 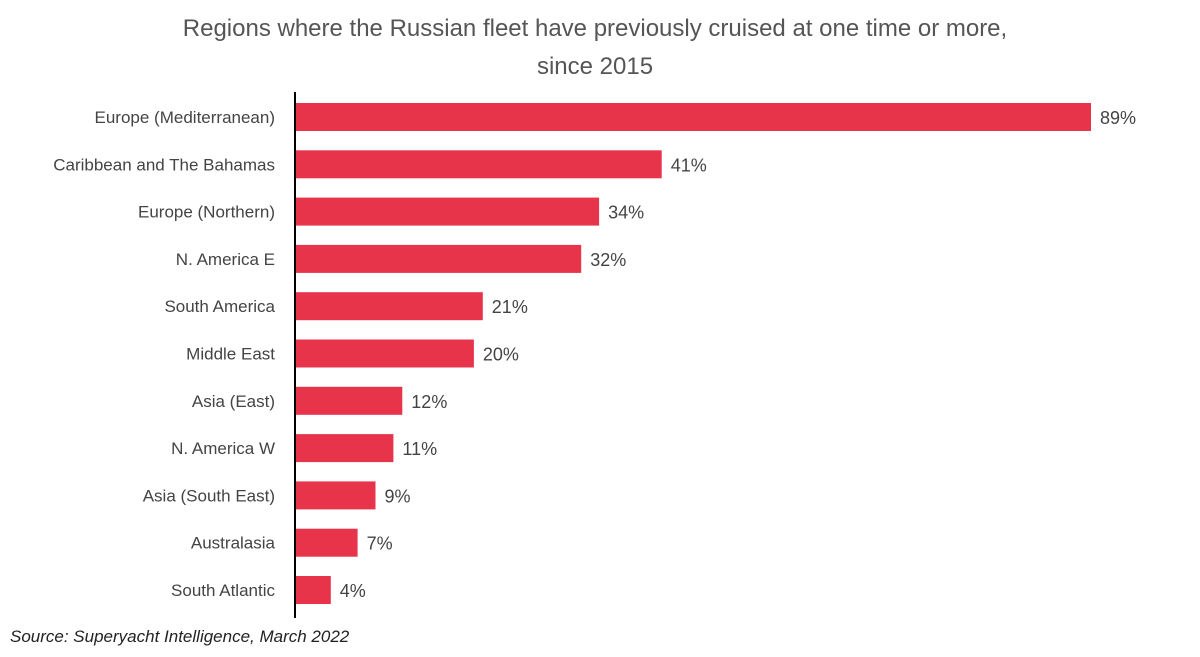 I want to click on category-label: South Atlantic, so click(x=223, y=590).